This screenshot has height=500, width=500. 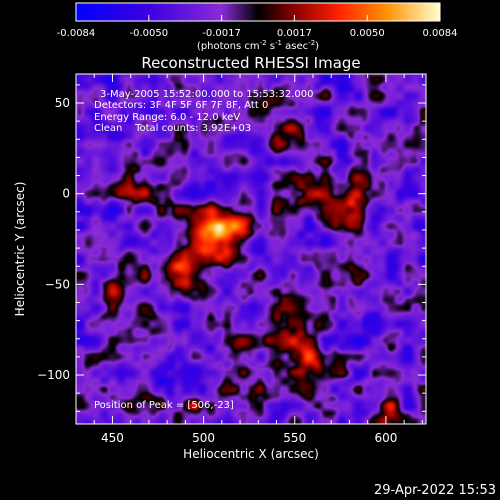 I want to click on colorbar, so click(x=258, y=12).